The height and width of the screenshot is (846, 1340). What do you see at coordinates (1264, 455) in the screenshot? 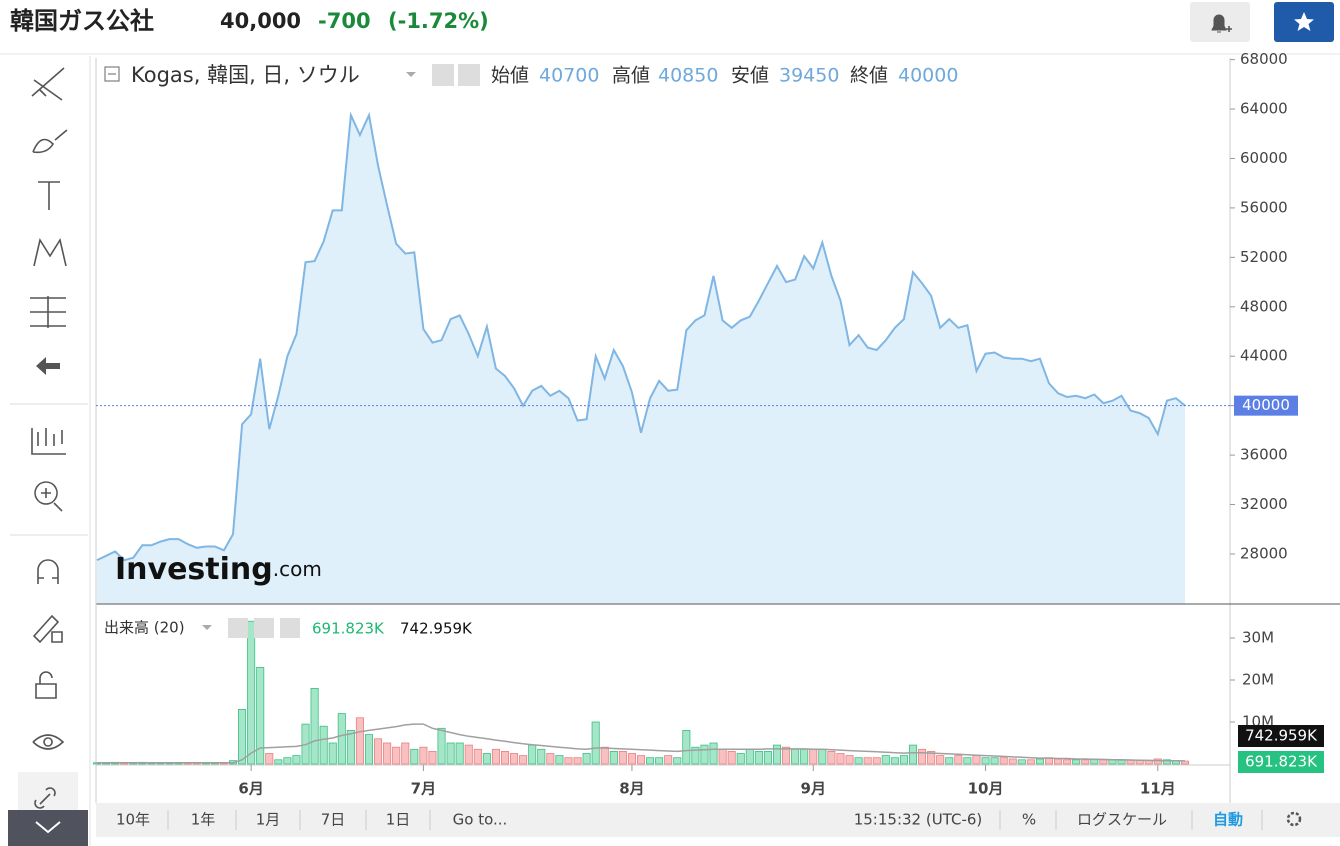
I see `y-tick-label: 36000` at bounding box center [1264, 455].